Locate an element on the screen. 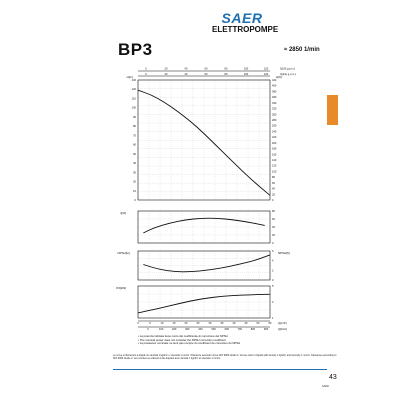 The width and height of the screenshot is (400, 400). top-axis-2-label: Q[Imp g.p.m.] is located at coordinates (288, 74).